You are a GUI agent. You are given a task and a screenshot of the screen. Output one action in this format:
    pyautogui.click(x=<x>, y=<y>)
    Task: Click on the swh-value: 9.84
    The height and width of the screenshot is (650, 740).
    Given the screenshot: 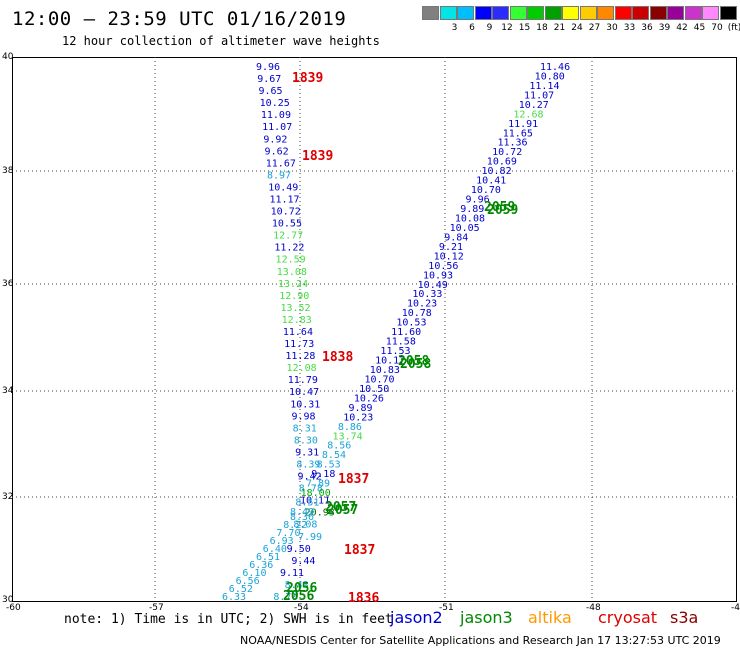 What is the action you would take?
    pyautogui.click(x=456, y=237)
    